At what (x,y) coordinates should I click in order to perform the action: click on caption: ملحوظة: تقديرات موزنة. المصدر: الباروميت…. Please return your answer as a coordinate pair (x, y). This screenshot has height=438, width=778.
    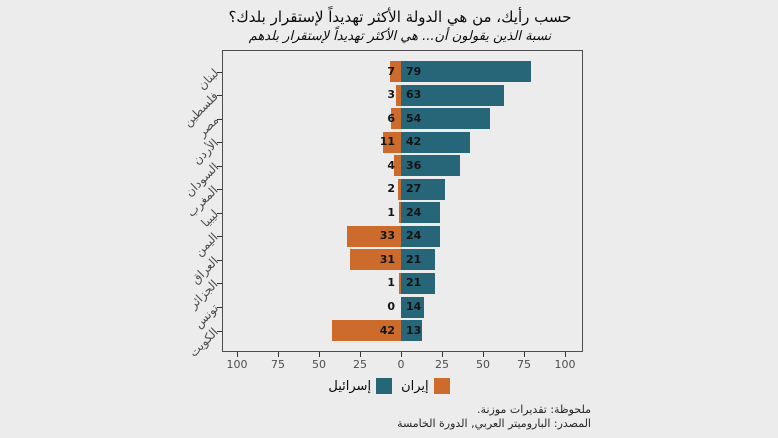
    Looking at the image, I should click on (494, 417).